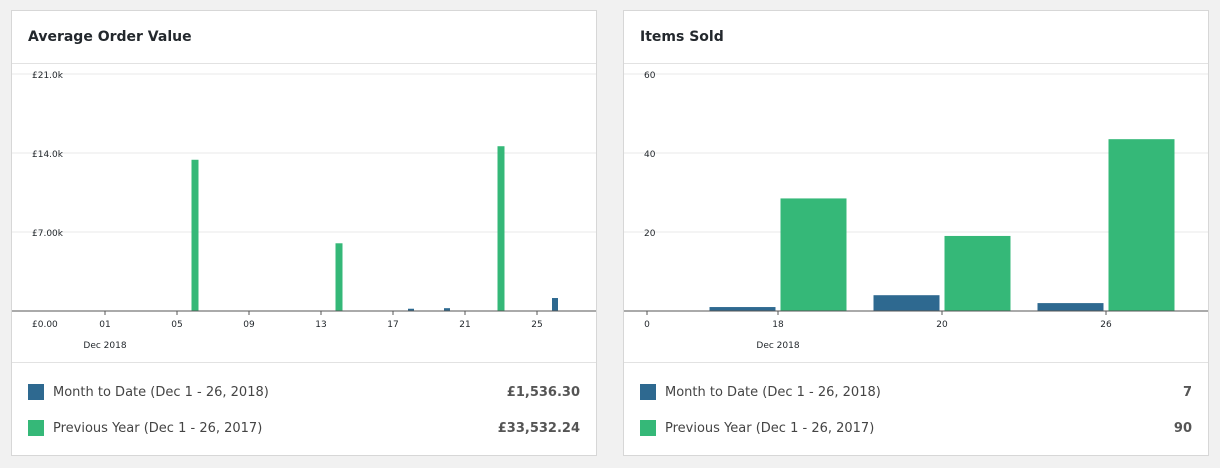 This screenshot has width=1220, height=468. What do you see at coordinates (249, 325) in the screenshot?
I see `x-tick-label: 09` at bounding box center [249, 325].